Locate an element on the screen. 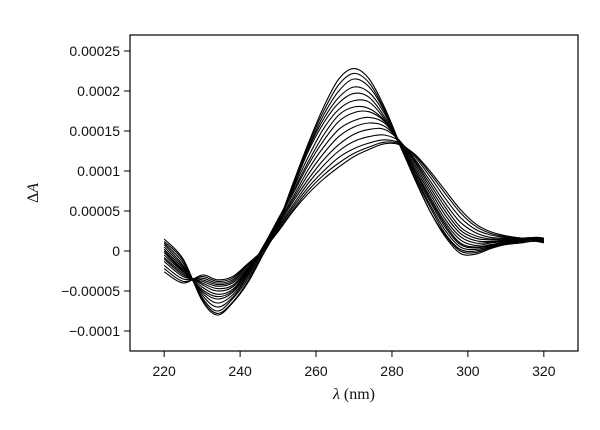 The height and width of the screenshot is (430, 600). y-tick-label: 0 is located at coordinates (116, 251).